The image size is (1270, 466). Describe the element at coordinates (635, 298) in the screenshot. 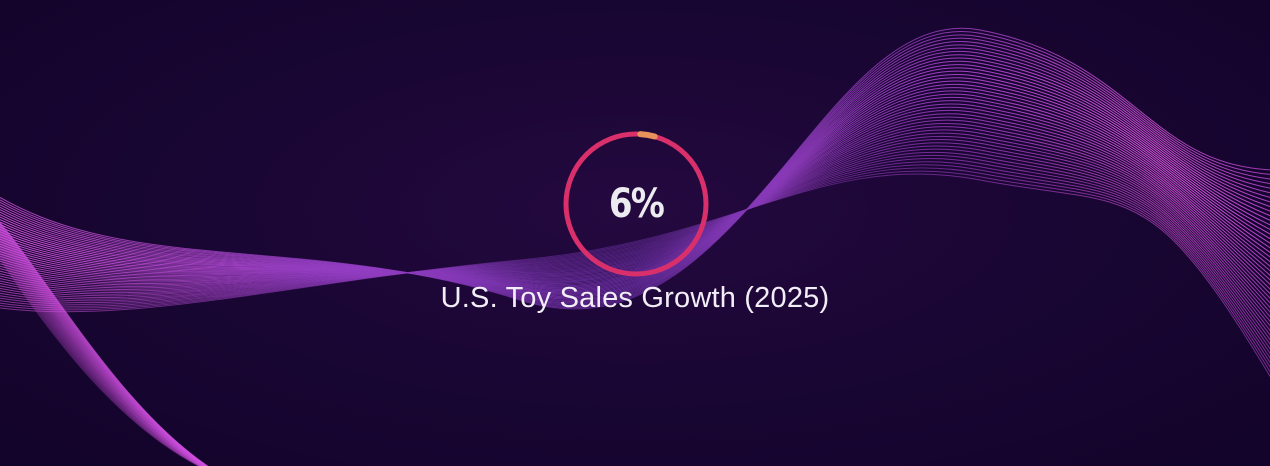

I see `stat-caption: U.S. Toy Sales Growth (2025)` at that location.